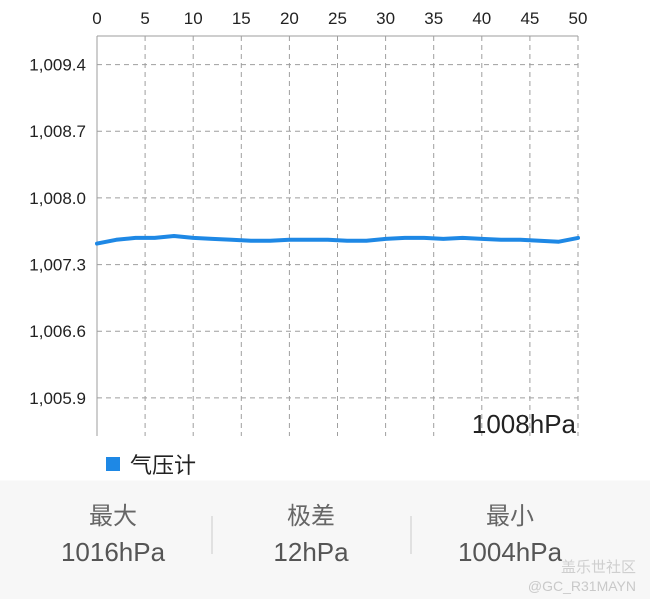  I want to click on stat-max-value: 1016hPa, so click(113, 552).